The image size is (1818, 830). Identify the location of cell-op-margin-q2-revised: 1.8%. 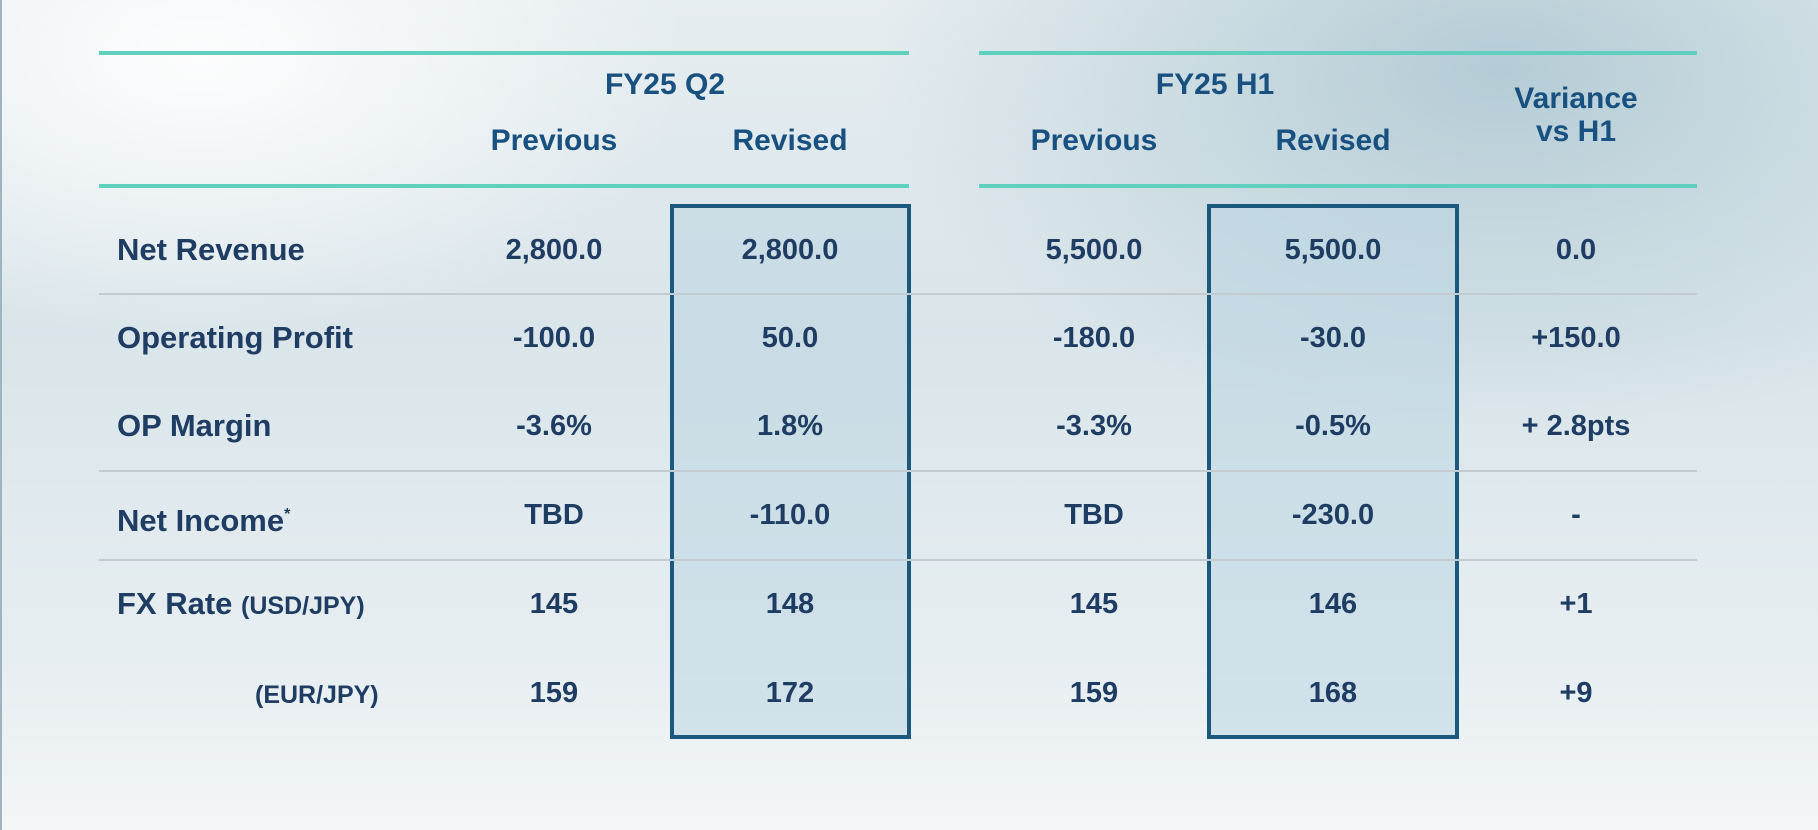
(790, 426).